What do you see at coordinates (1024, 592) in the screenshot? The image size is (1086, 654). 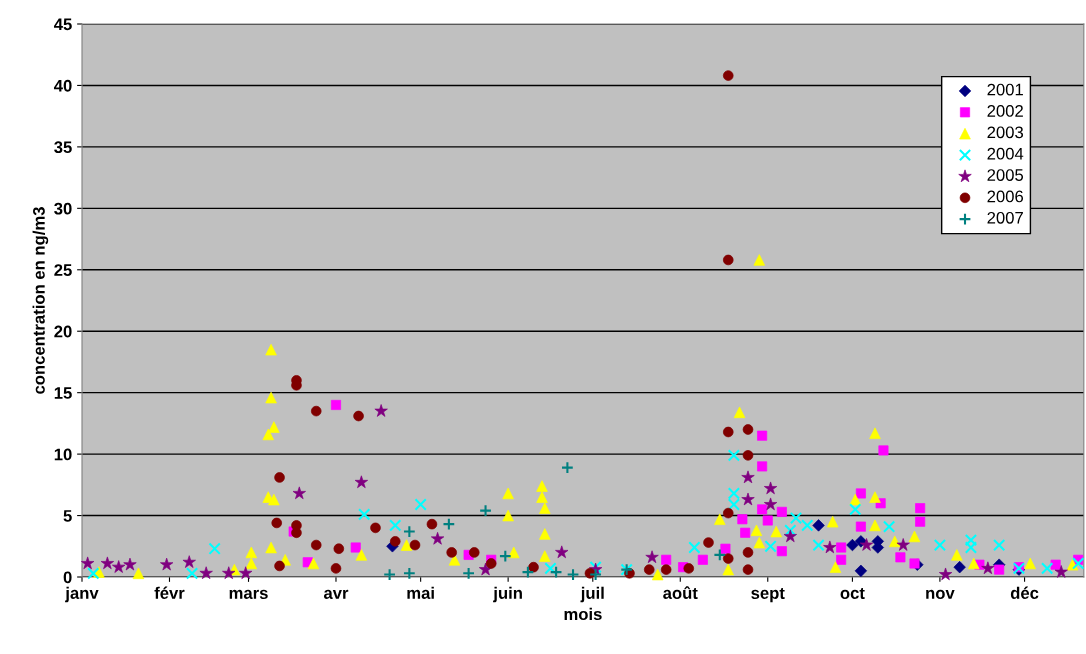 I see `x-tick-label: déc` at bounding box center [1024, 592].